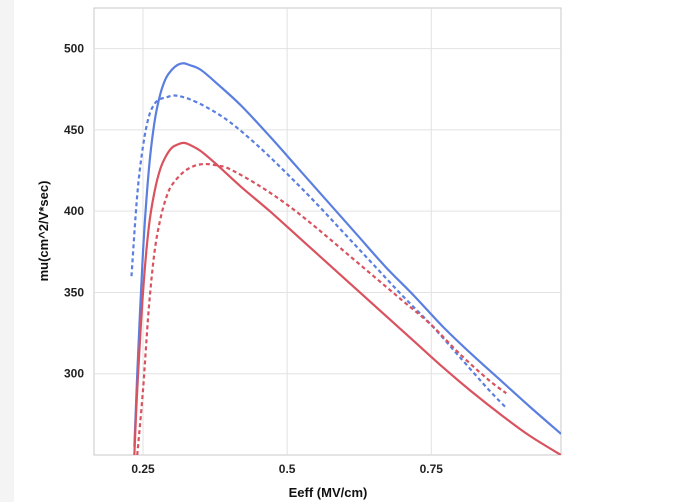 The width and height of the screenshot is (685, 502). What do you see at coordinates (328, 492) in the screenshot?
I see `x-axis-title: Eeff (MV/cm)` at bounding box center [328, 492].